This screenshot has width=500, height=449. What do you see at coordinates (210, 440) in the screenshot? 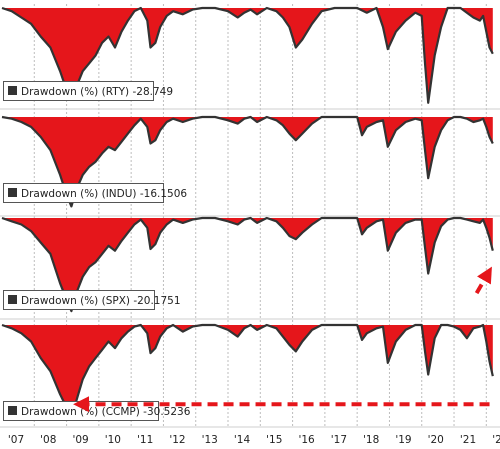
I see `x-tick-label: '13` at bounding box center [210, 440].